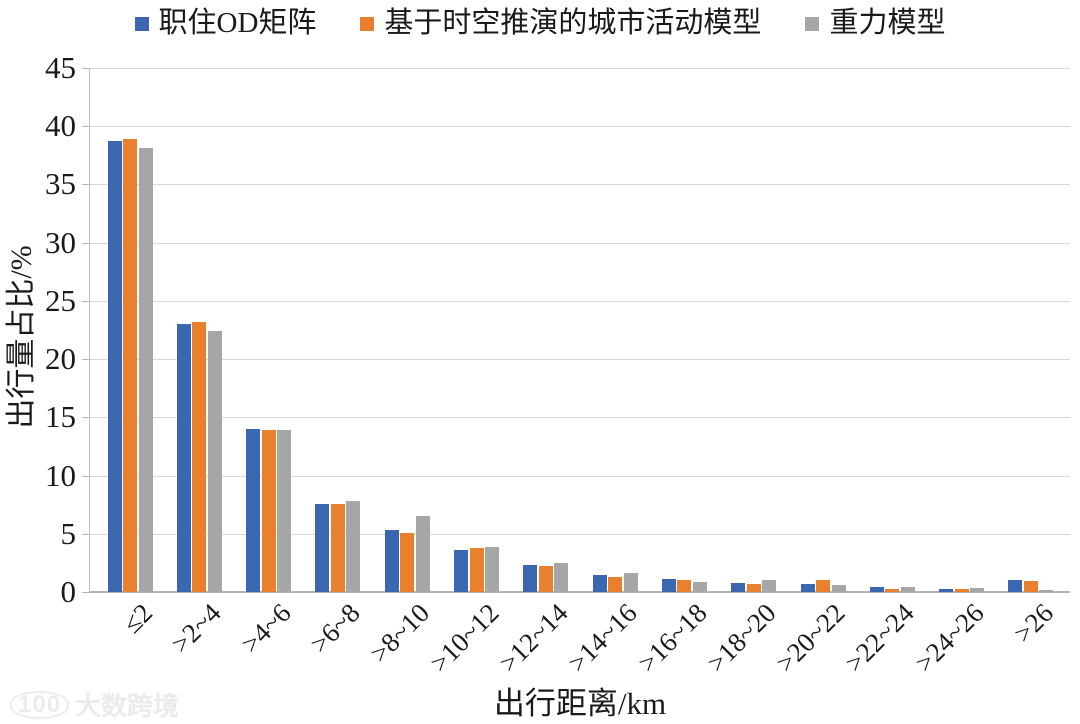 Image resolution: width=1080 pixels, height=724 pixels. I want to click on y-axis-tick-label: 35, so click(60, 184).